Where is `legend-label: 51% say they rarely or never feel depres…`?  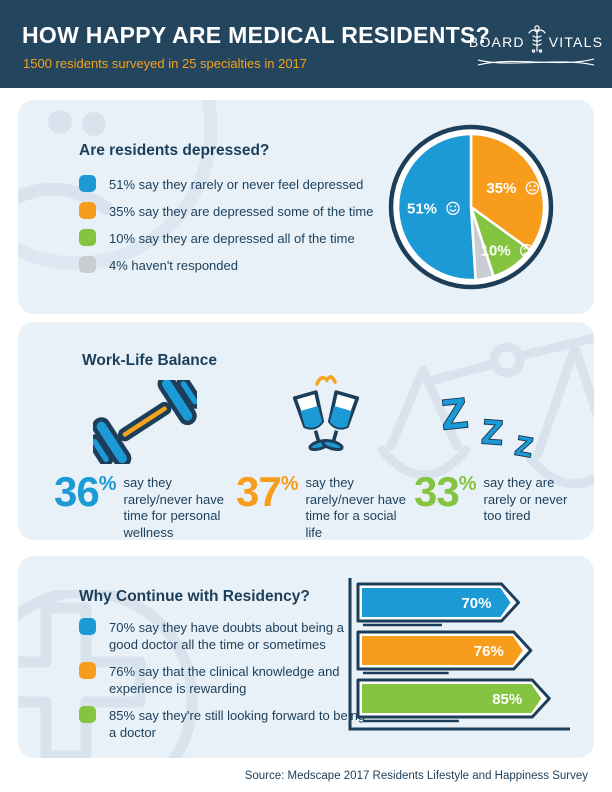 legend-label: 51% say they rarely or never feel depres… is located at coordinates (236, 184).